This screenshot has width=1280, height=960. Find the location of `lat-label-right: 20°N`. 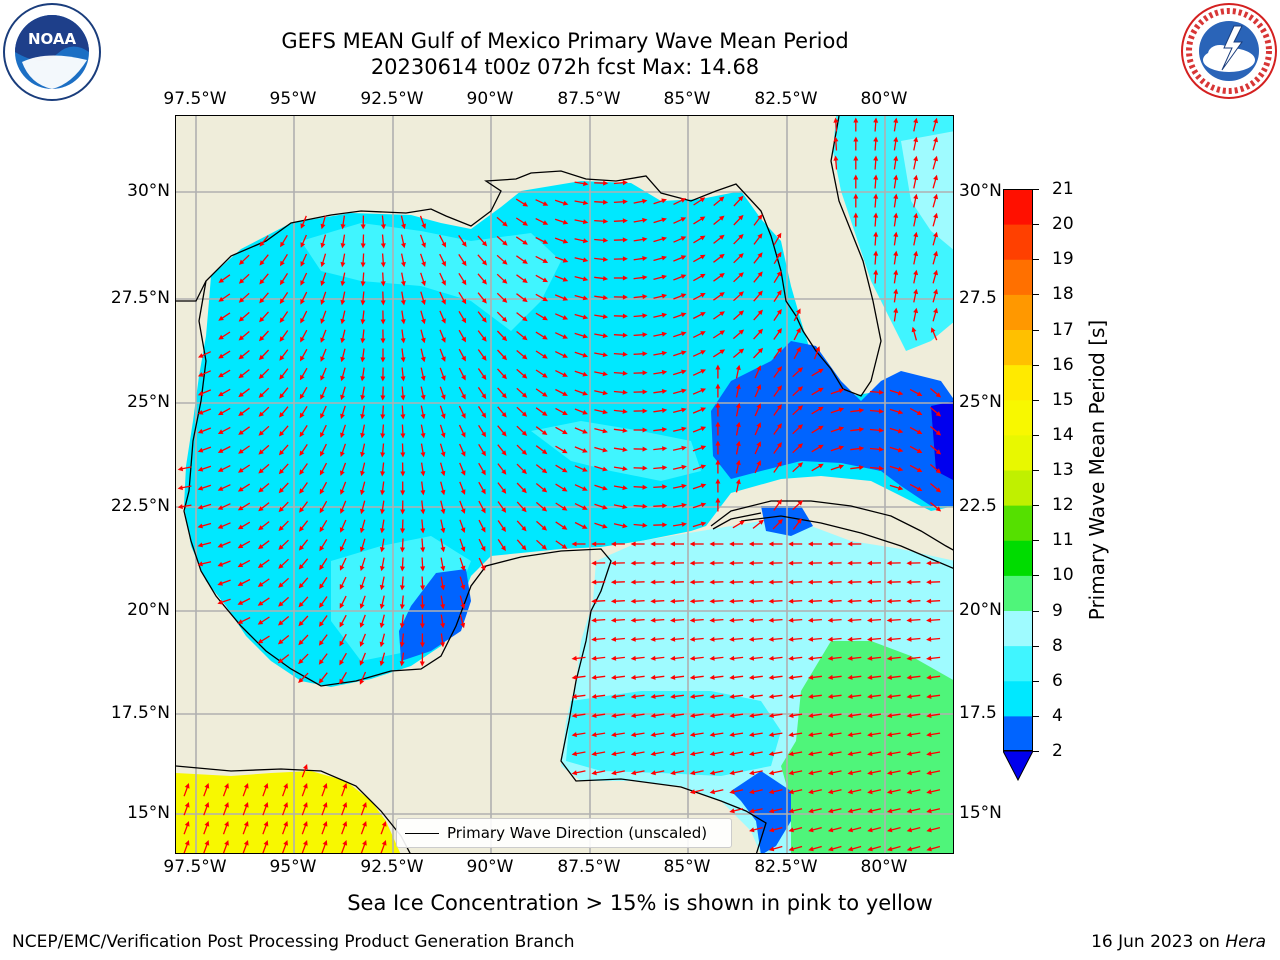

lat-label-right: 20°N is located at coordinates (980, 610).